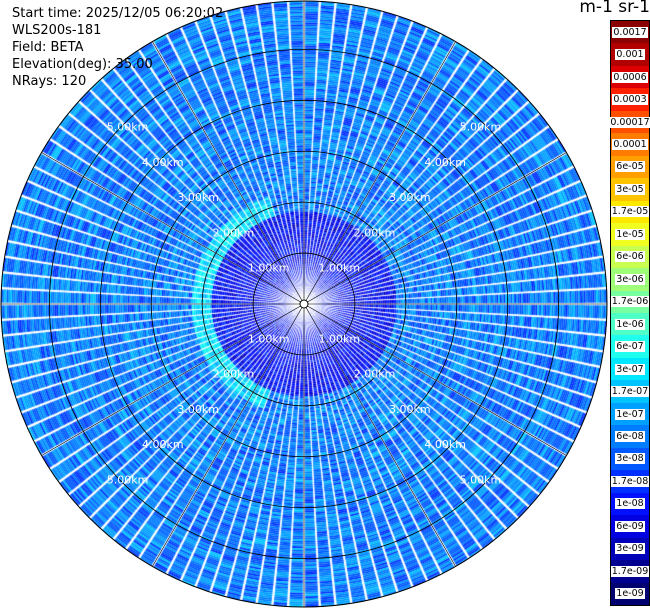 Image resolution: width=650 pixels, height=610 pixels. Describe the element at coordinates (118, 13) in the screenshot. I see `start-time-label: Start time: 2025/12/05 06:20:02` at that location.